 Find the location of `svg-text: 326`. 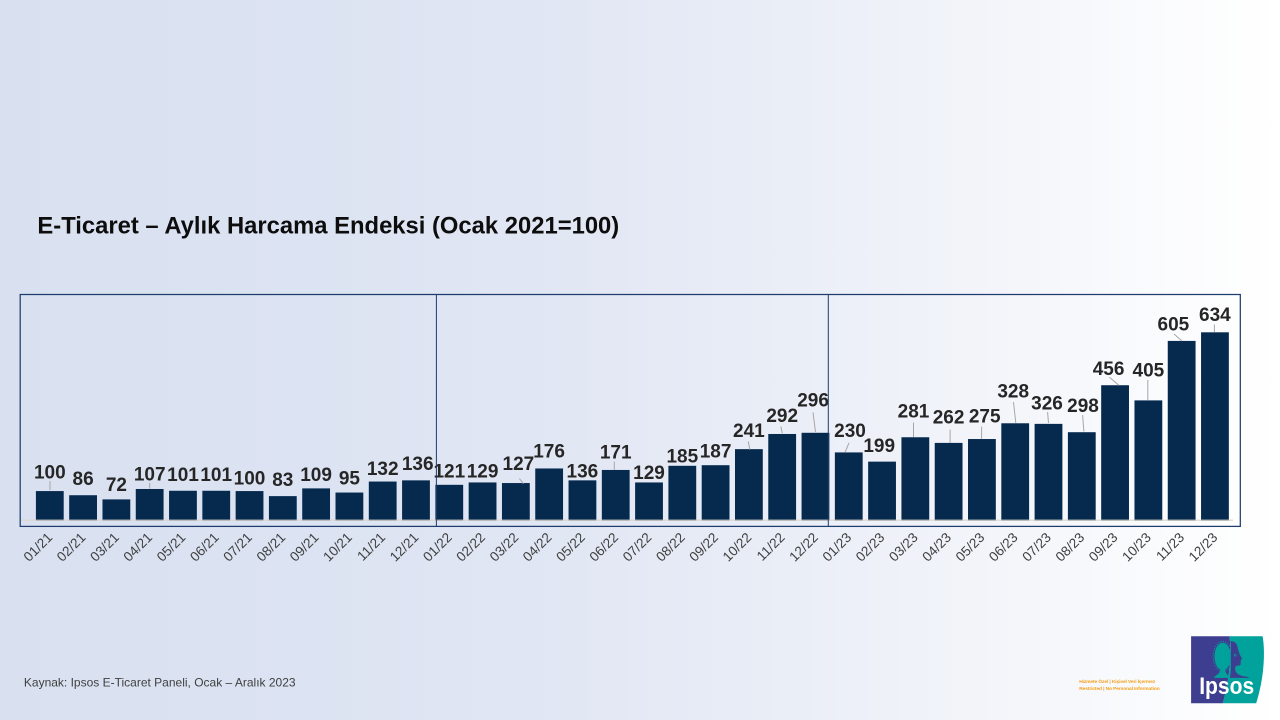

svg-text: 326 is located at coordinates (1047, 403).